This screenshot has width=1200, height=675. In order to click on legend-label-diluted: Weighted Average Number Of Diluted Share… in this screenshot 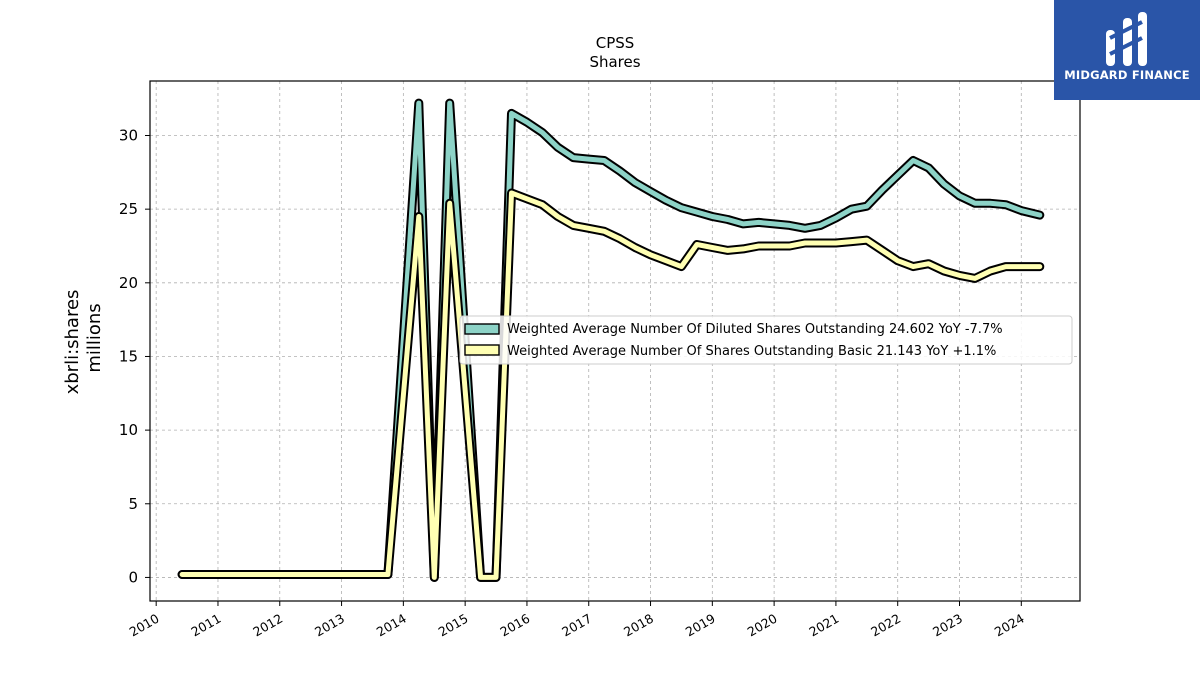, I will do `click(755, 329)`.